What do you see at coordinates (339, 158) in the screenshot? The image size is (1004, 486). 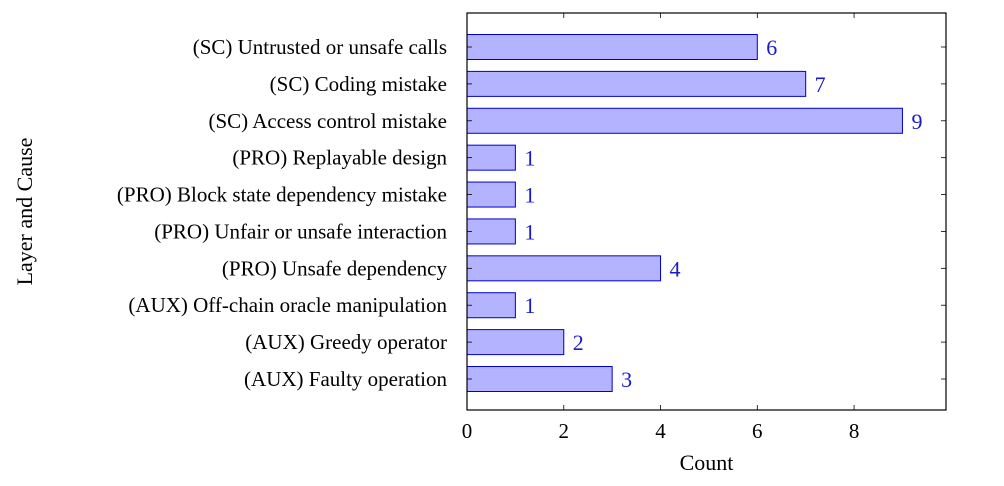 I see `category-label: (PRO) Replayable design` at bounding box center [339, 158].